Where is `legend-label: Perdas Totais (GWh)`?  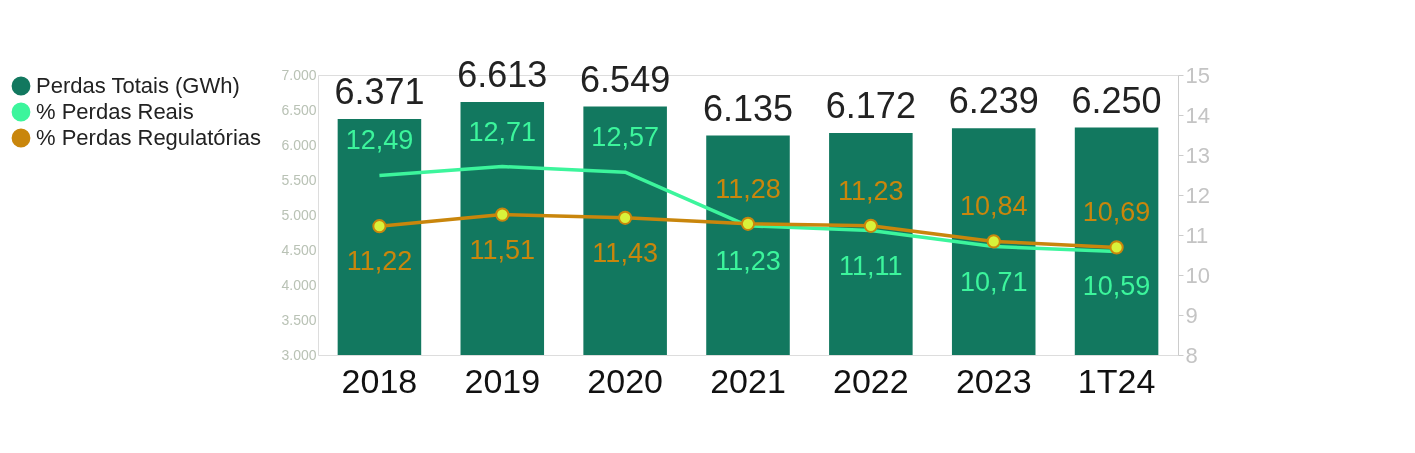
legend-label: Perdas Totais (GWh) is located at coordinates (138, 85).